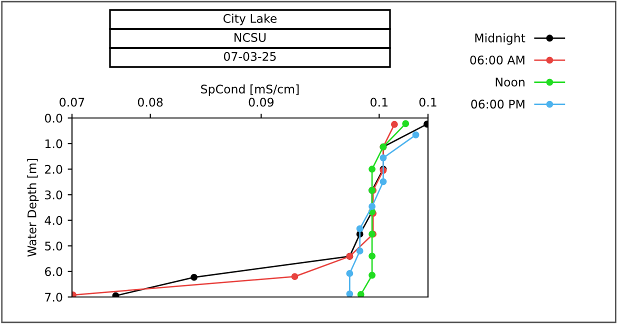 The image size is (620, 324). I want to click on x-tick-label: 0.09, so click(261, 102).